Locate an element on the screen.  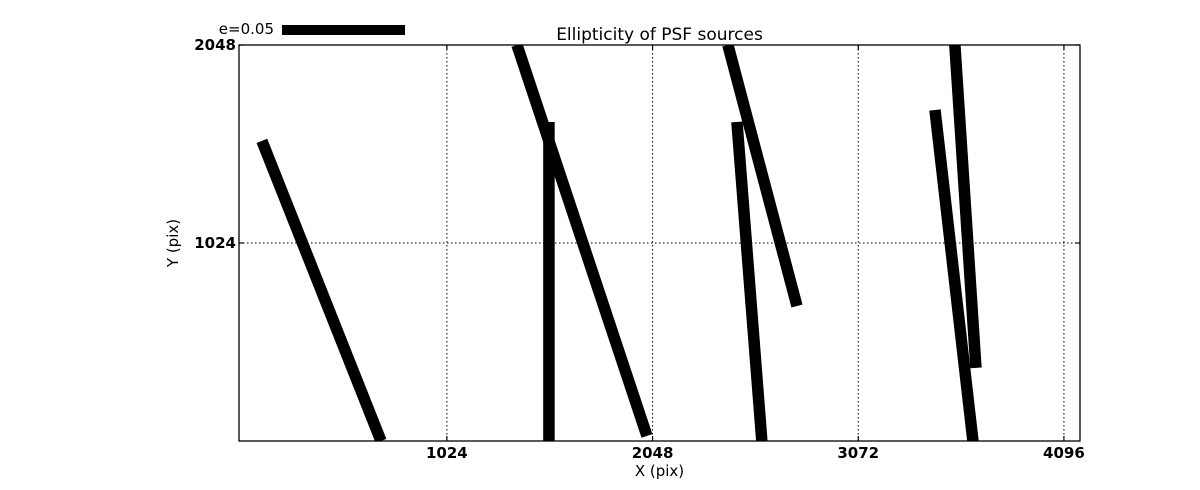
legend-scale-bar is located at coordinates (343, 30).